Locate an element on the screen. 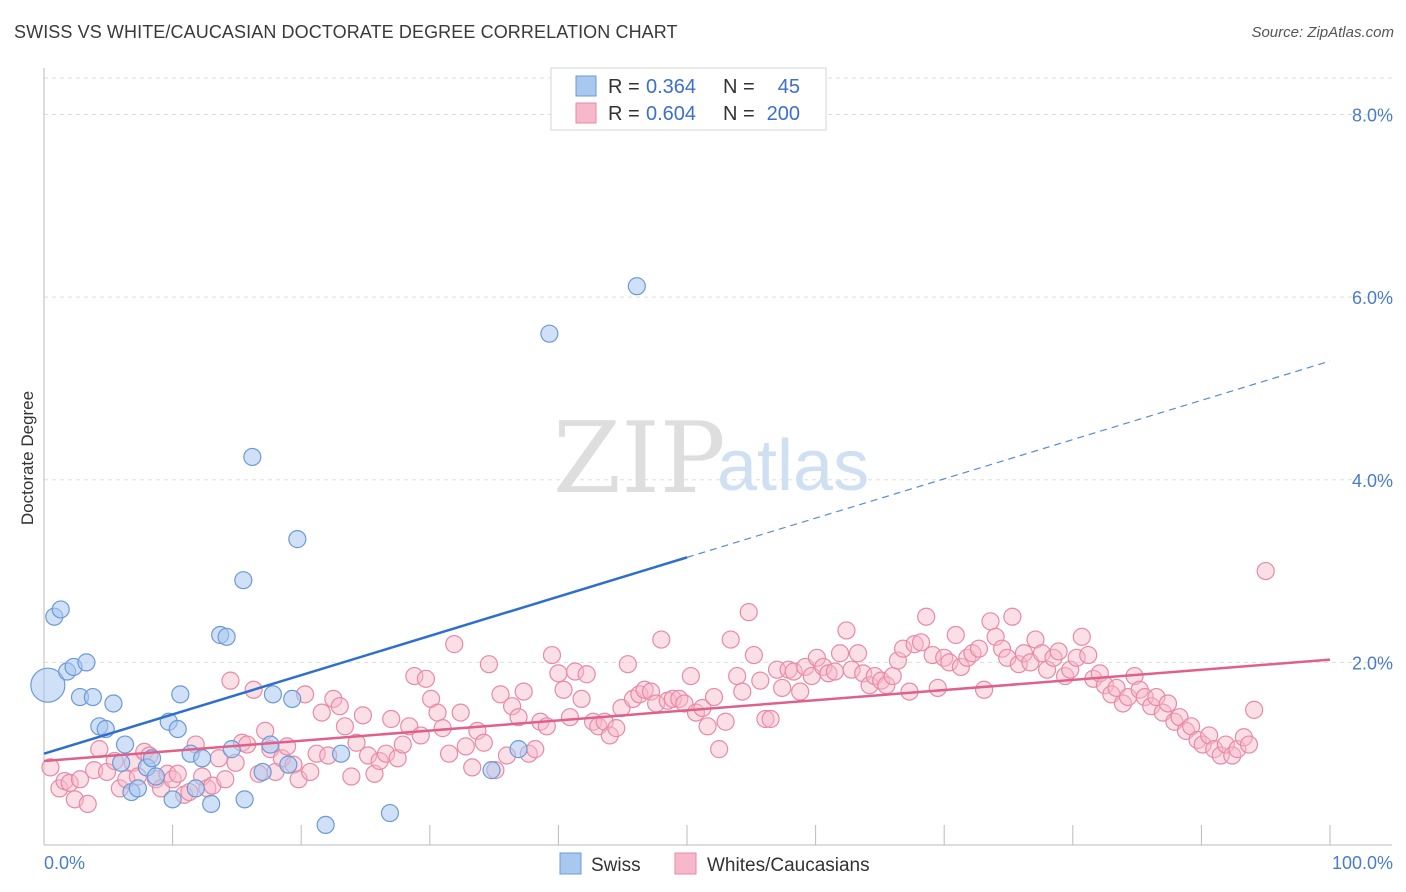  legend: R = 0.364 N = 45 R = 0.604 N = 200 is located at coordinates (688, 99).